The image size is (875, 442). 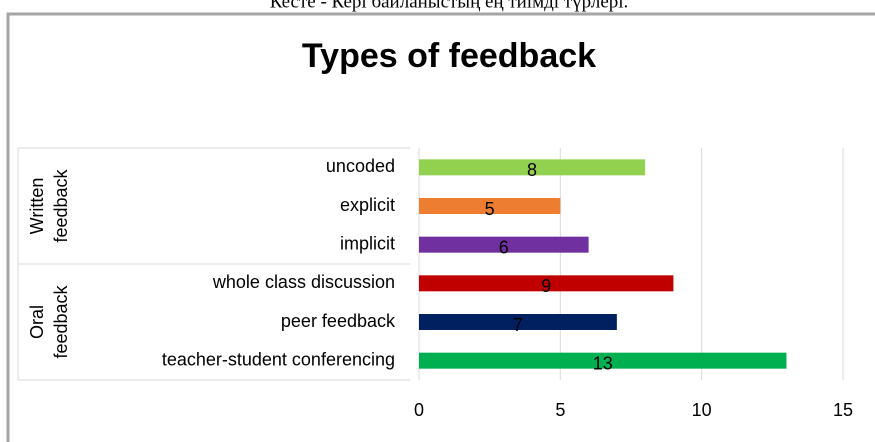 What do you see at coordinates (37, 206) in the screenshot?
I see `group-label: Written` at bounding box center [37, 206].